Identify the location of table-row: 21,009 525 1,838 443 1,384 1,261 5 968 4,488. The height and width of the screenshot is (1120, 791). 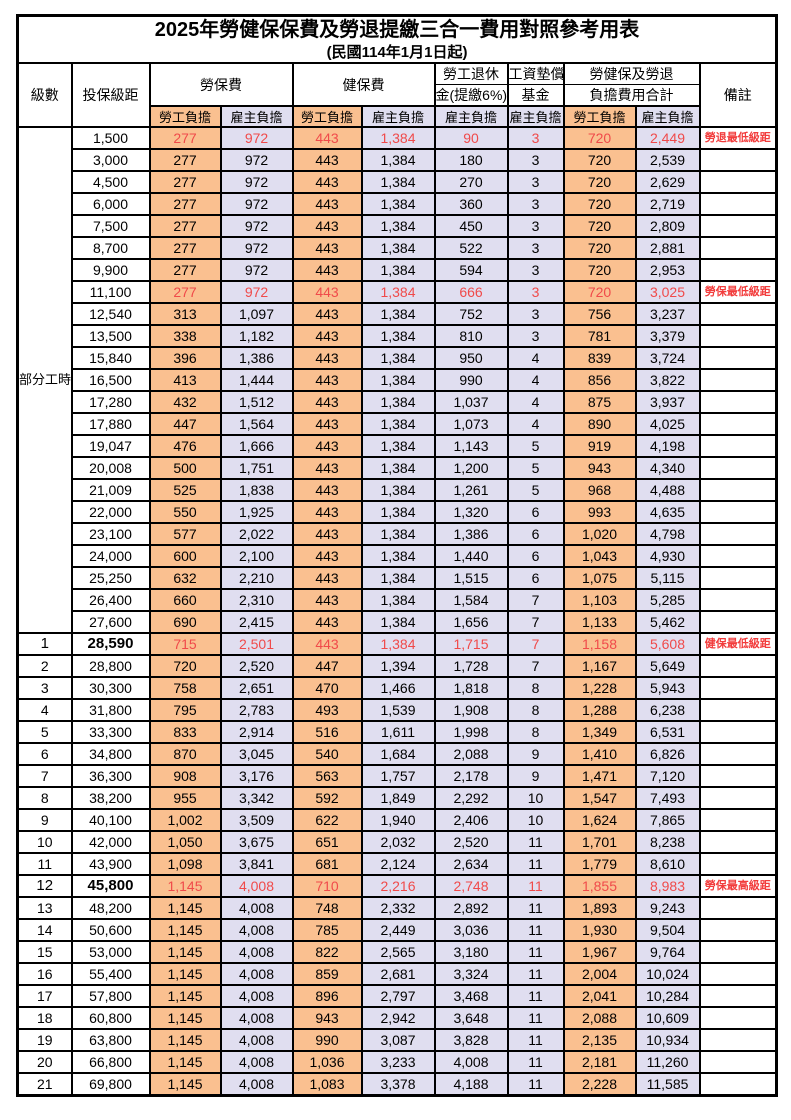
(398, 490).